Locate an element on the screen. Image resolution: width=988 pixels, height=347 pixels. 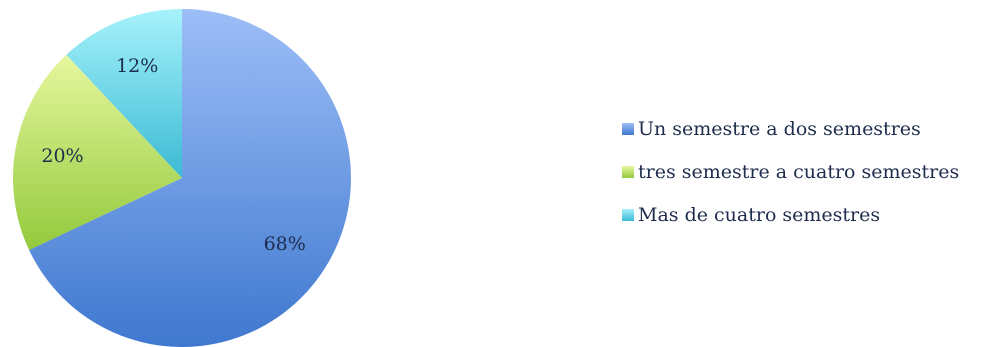
legend-label-un-semestre-a-dos-semestres: Un semestre a dos semestres is located at coordinates (779, 129).